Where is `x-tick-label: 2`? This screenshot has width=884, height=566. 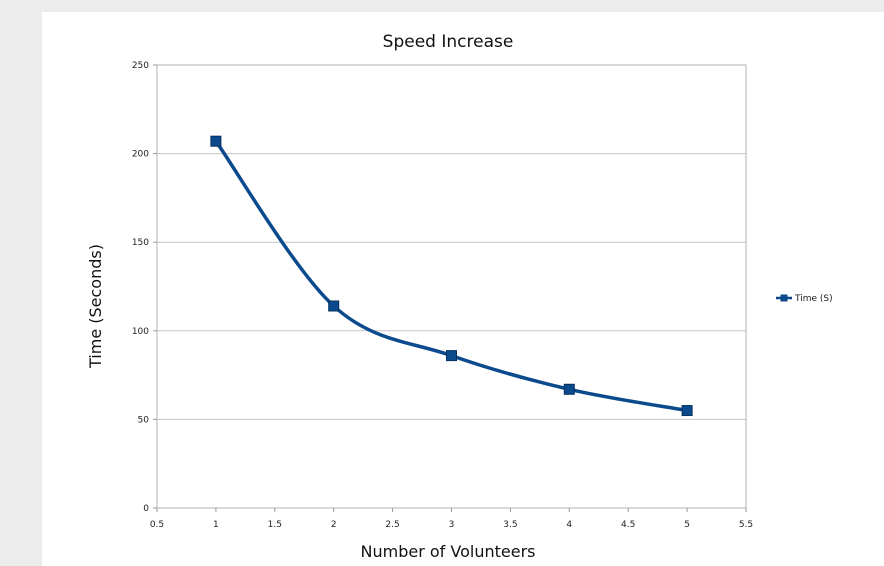
x-tick-label: 2 is located at coordinates (334, 525).